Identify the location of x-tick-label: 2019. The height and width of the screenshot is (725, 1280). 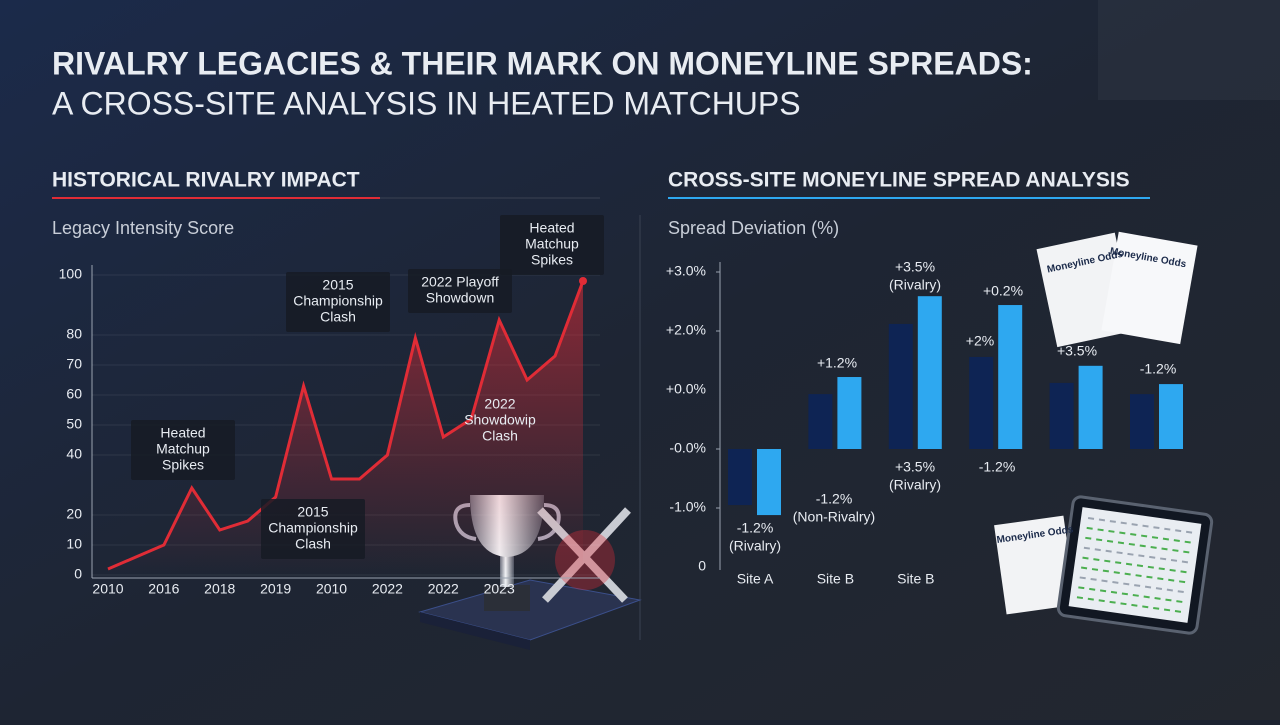
(275, 589).